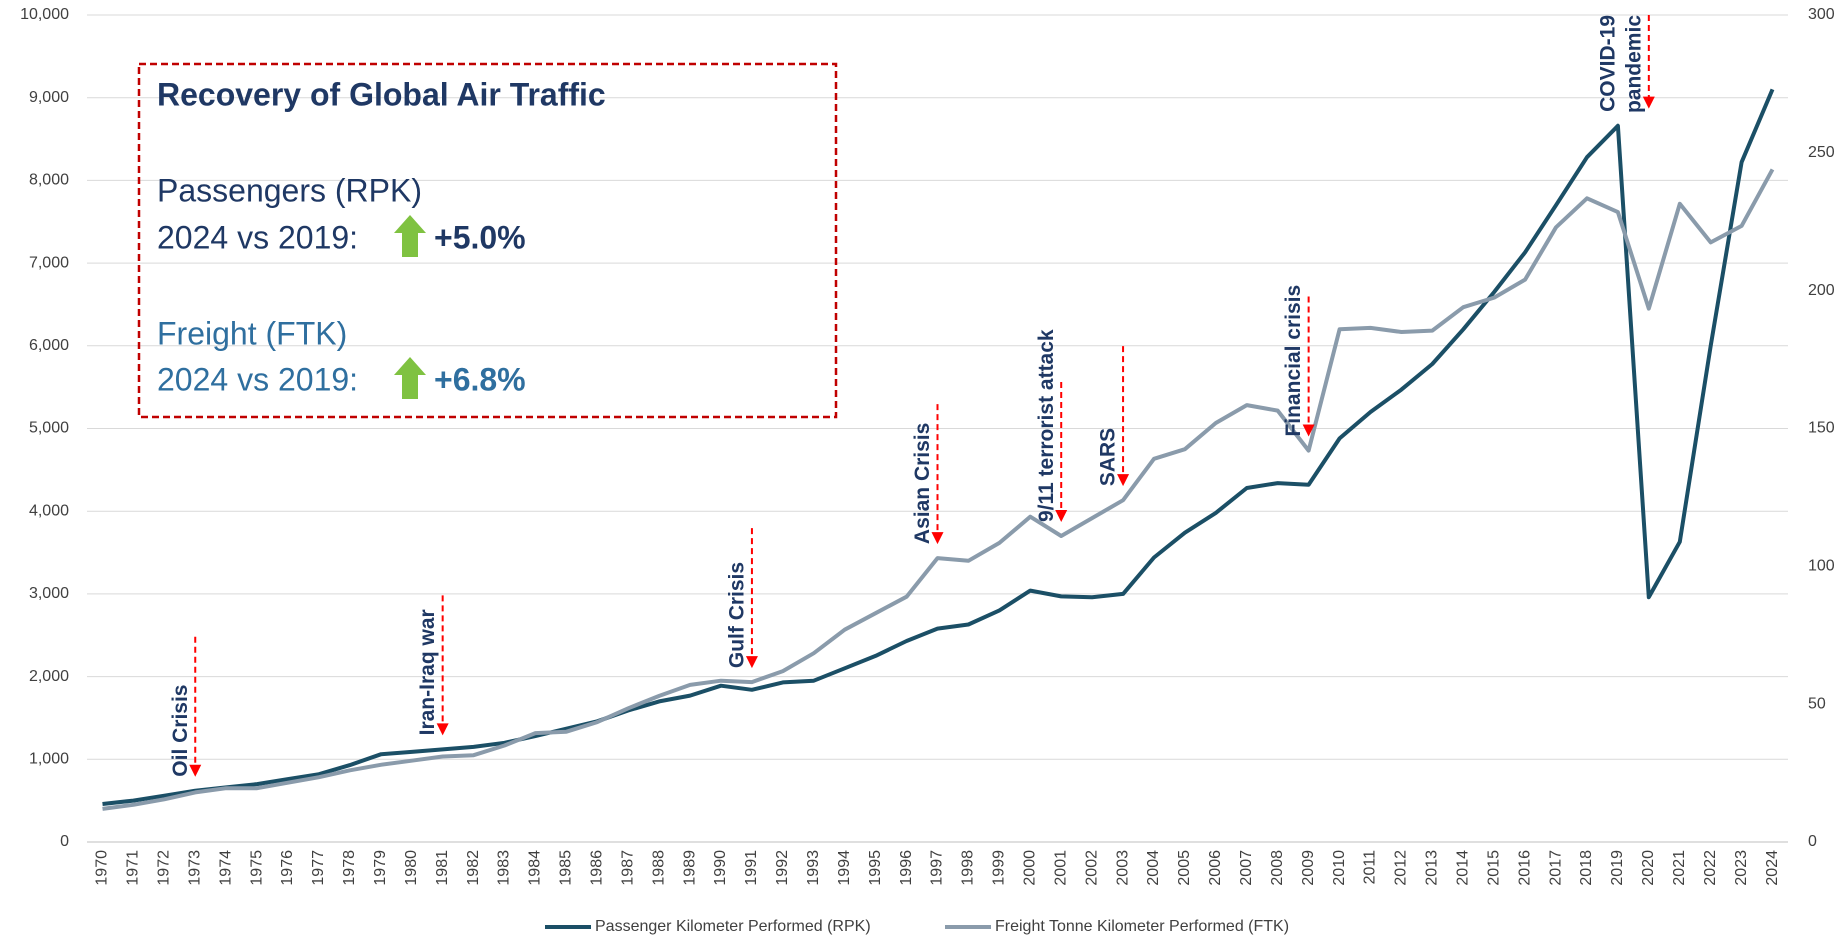 The image size is (1843, 935). What do you see at coordinates (1432, 868) in the screenshot?
I see `x-tick-label: 2013` at bounding box center [1432, 868].